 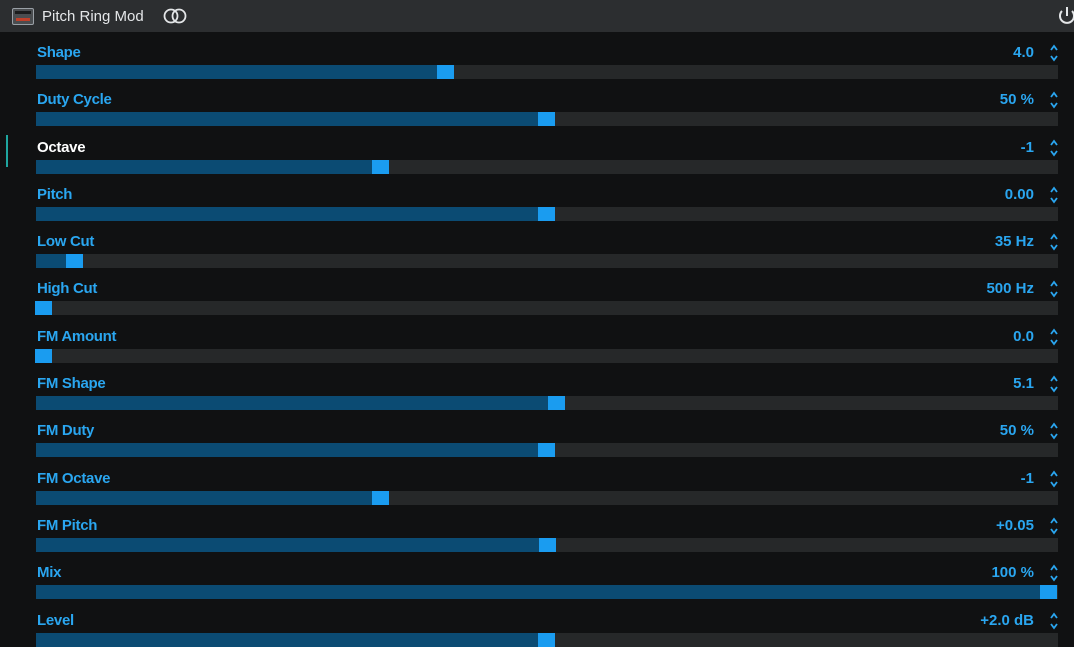 What do you see at coordinates (537, 576) in the screenshot?
I see `param-row: Mix 100 %` at bounding box center [537, 576].